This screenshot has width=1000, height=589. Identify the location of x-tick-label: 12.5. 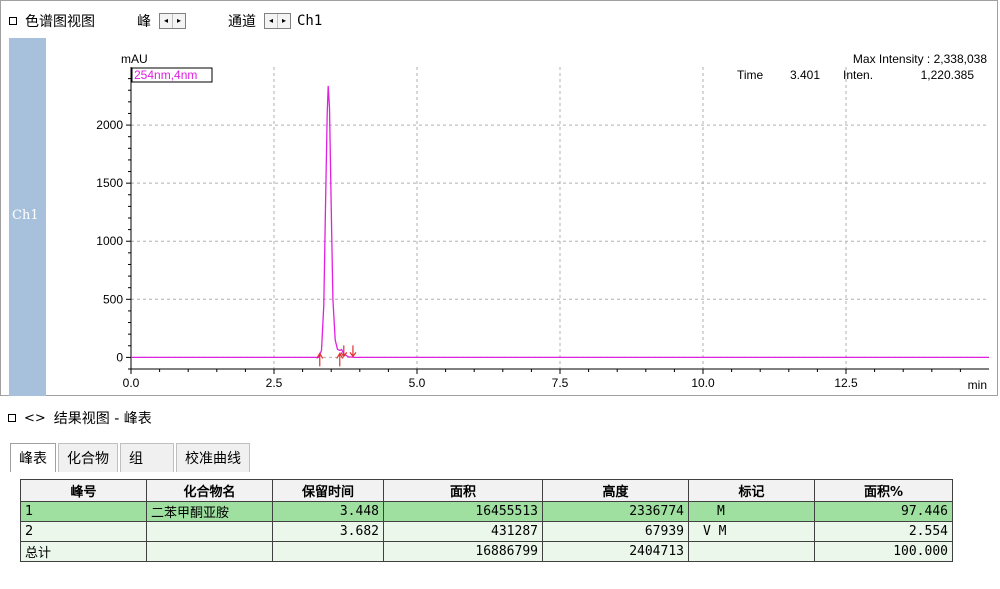
(846, 383).